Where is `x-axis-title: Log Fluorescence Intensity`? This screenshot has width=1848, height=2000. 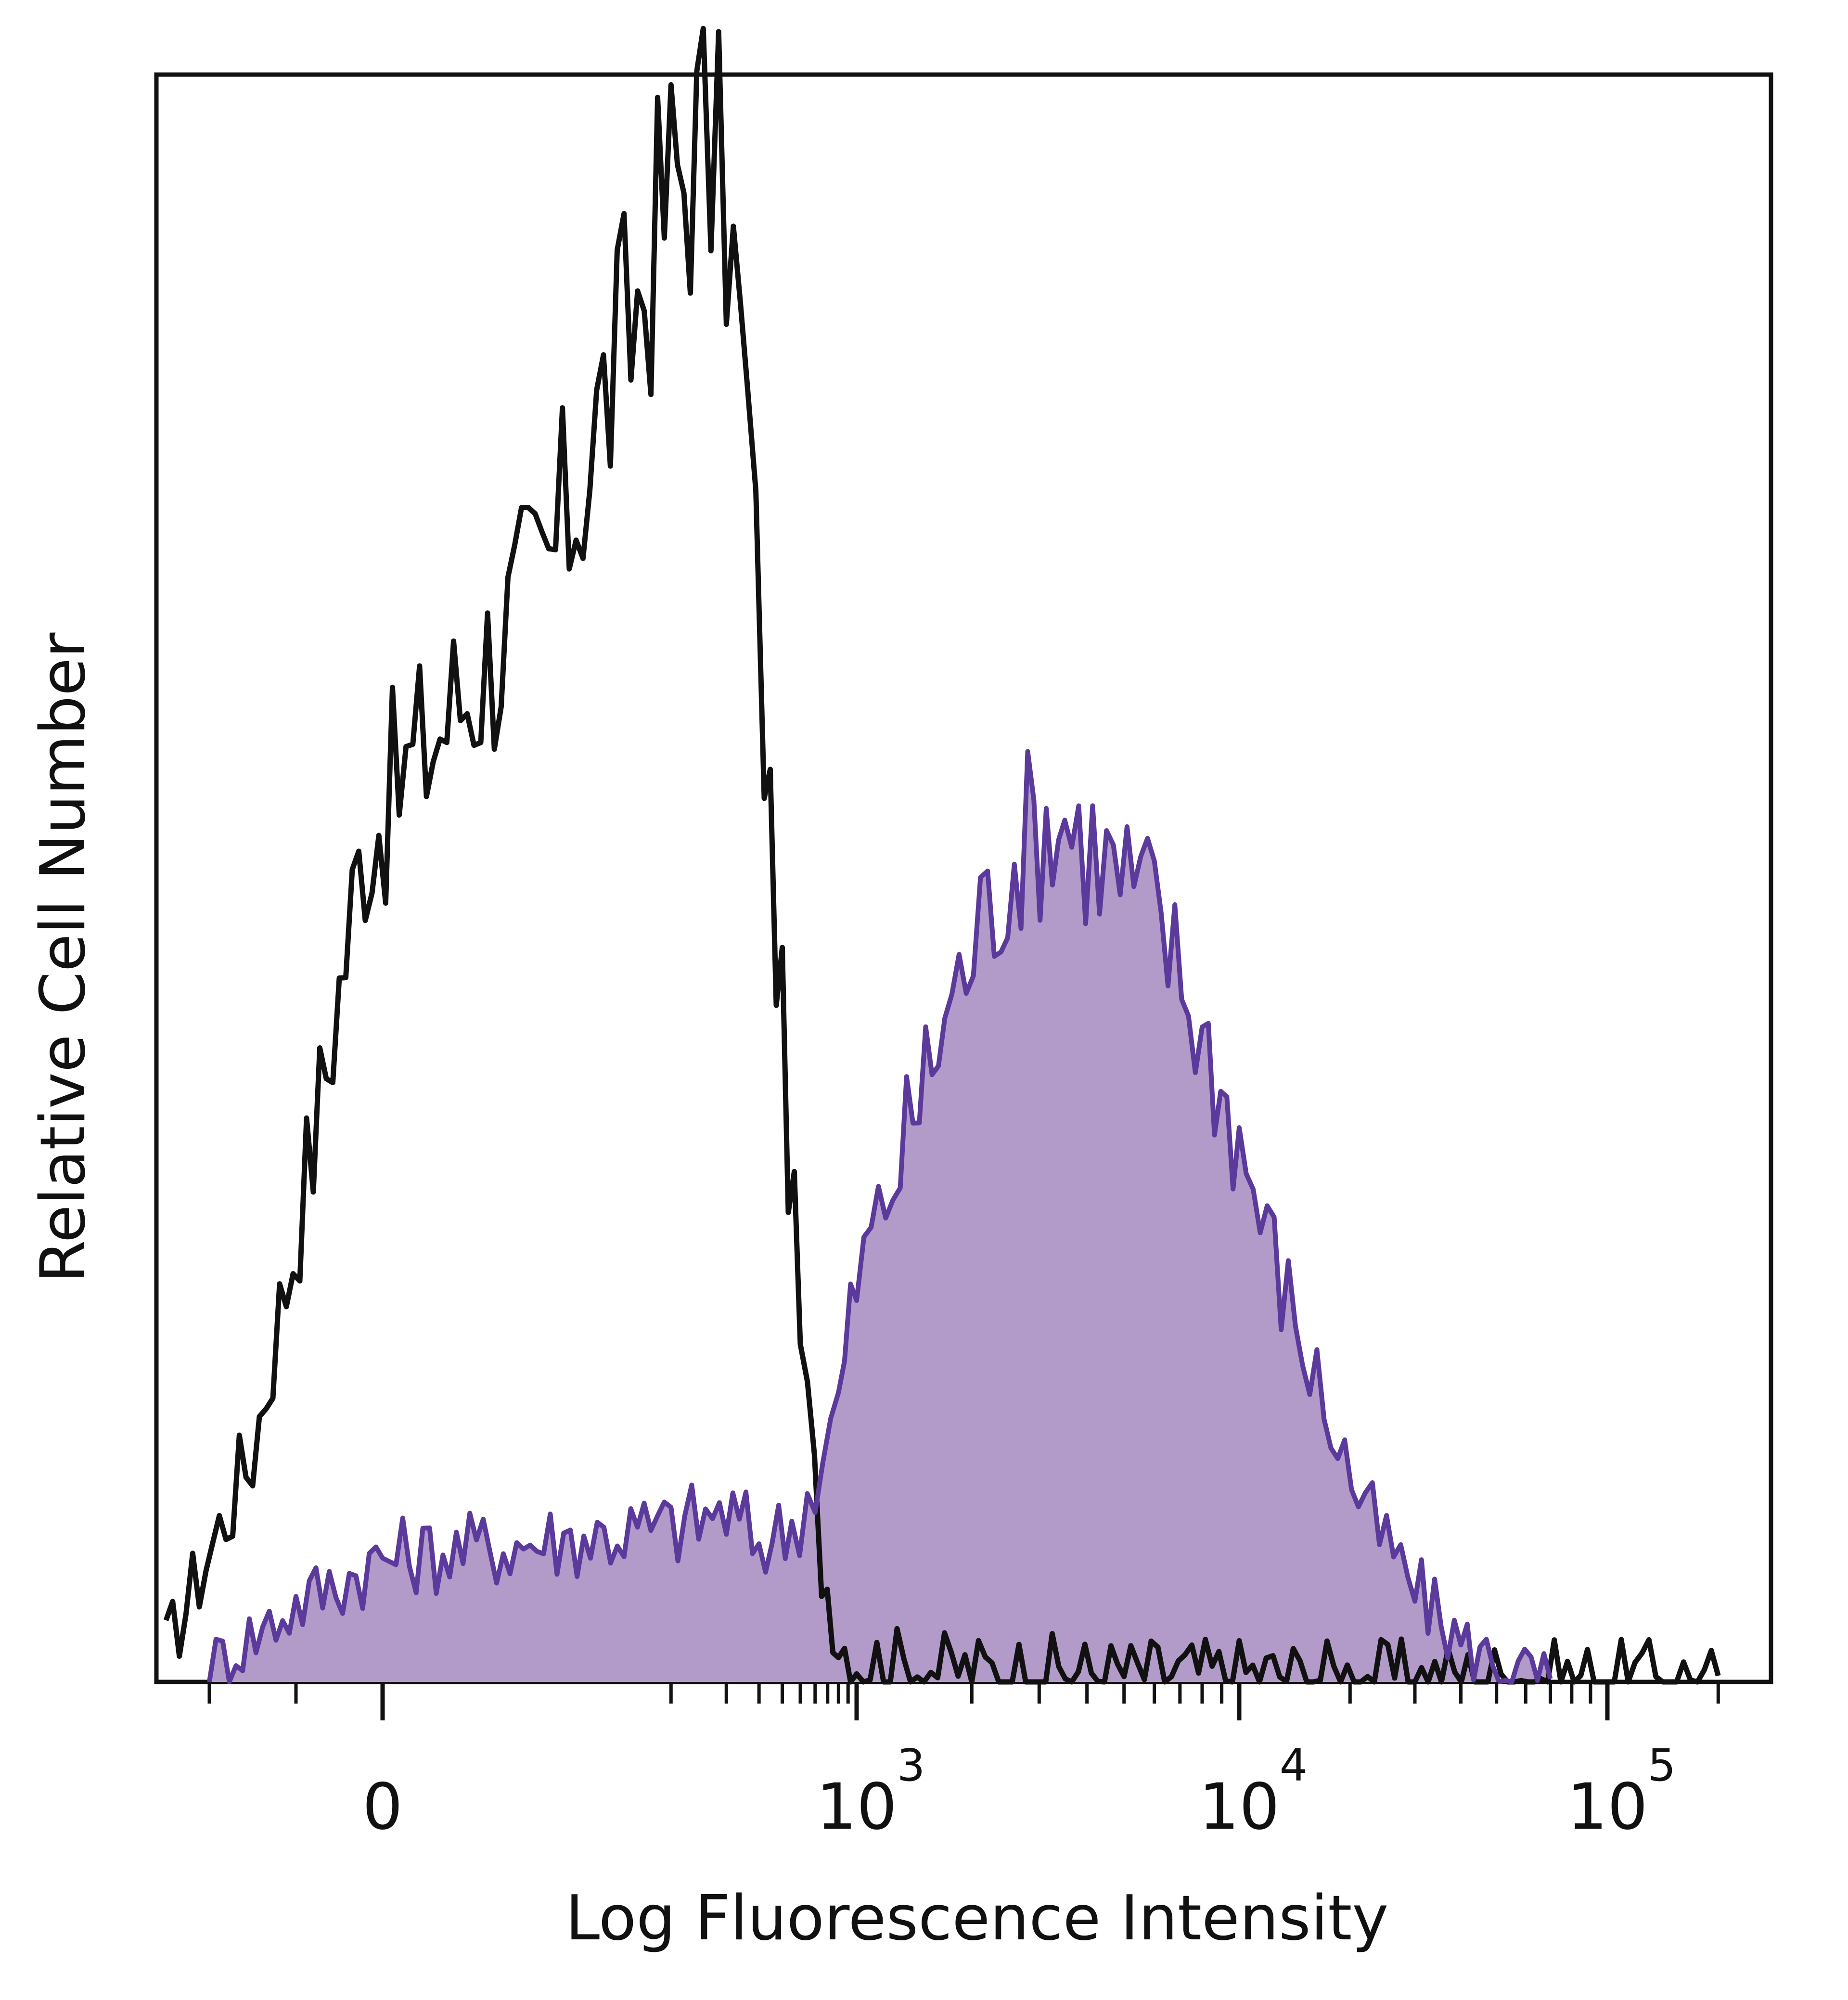
x-axis-title: Log Fluorescence Intensity is located at coordinates (976, 1918).